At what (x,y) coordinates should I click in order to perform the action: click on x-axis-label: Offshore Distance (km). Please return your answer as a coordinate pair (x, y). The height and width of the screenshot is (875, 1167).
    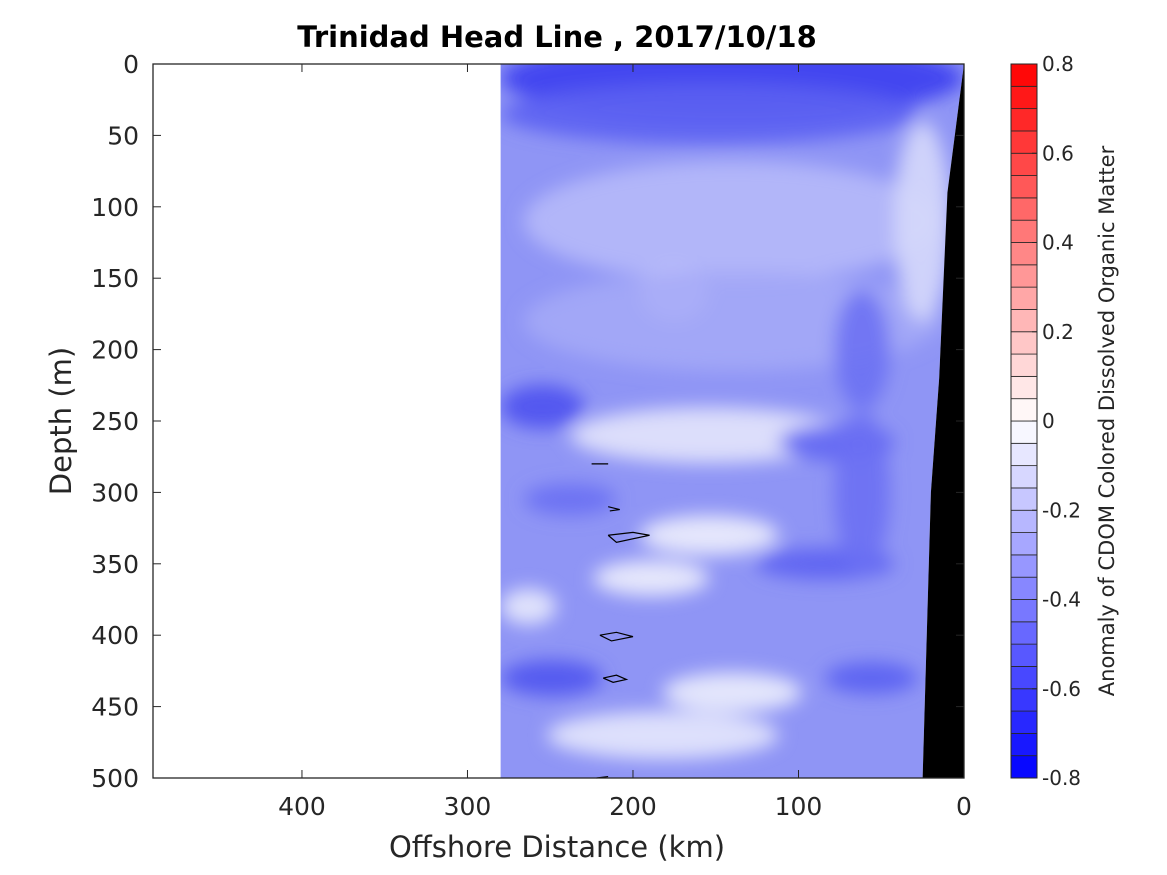
    Looking at the image, I should click on (557, 847).